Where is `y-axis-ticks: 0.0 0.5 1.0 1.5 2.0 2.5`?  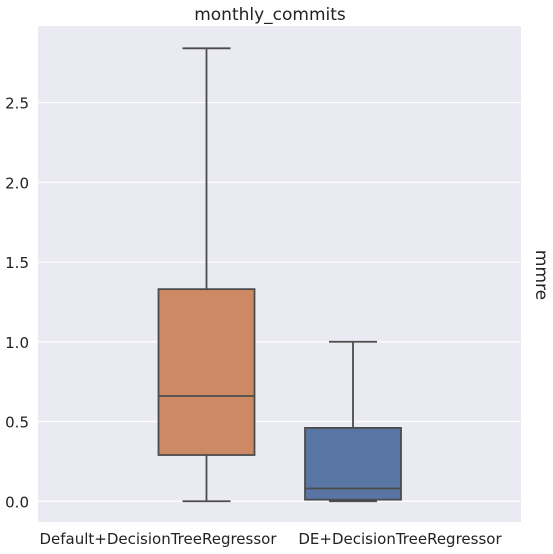
y-axis-ticks: 0.0 0.5 1.0 1.5 2.0 2.5 is located at coordinates (17, 303).